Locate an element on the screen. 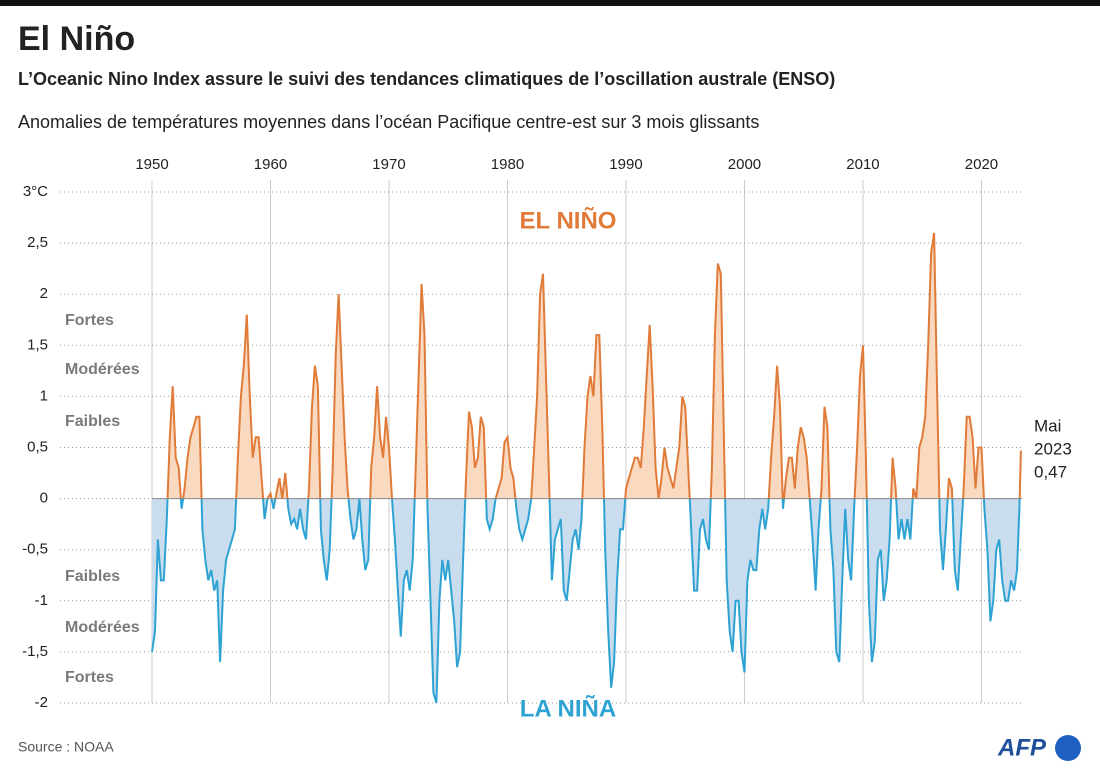 This screenshot has height=773, width=1100. x-tick-label: 1980 is located at coordinates (507, 164).